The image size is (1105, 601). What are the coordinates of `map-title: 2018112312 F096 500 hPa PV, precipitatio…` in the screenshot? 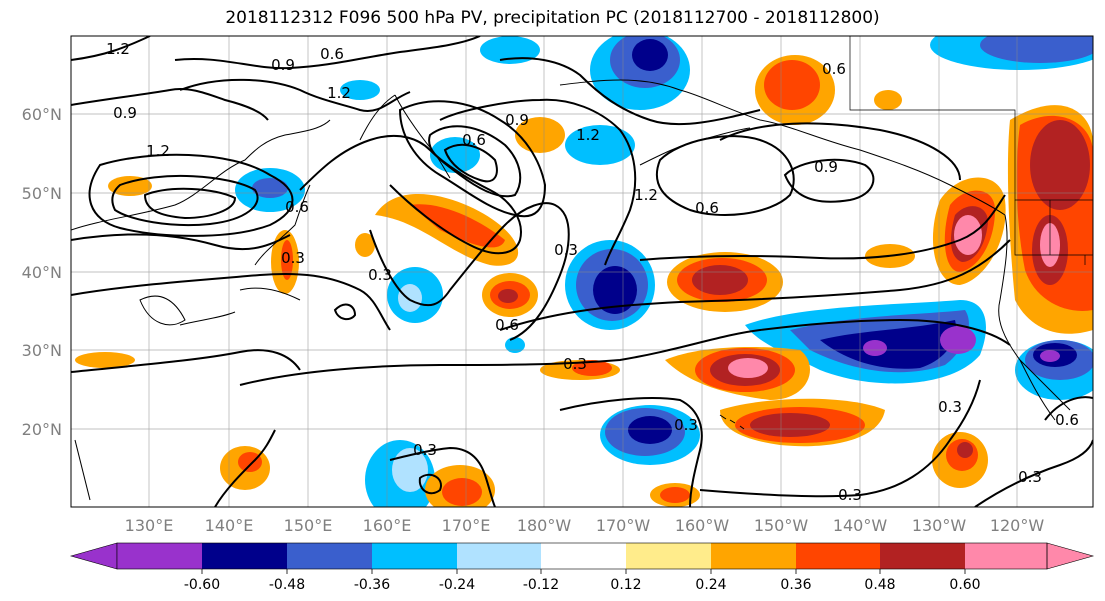 It's located at (552, 18).